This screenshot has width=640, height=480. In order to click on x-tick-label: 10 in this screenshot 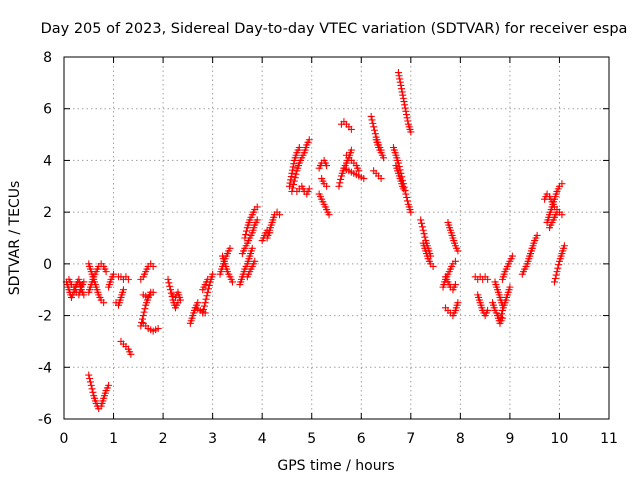, I will do `click(560, 439)`.